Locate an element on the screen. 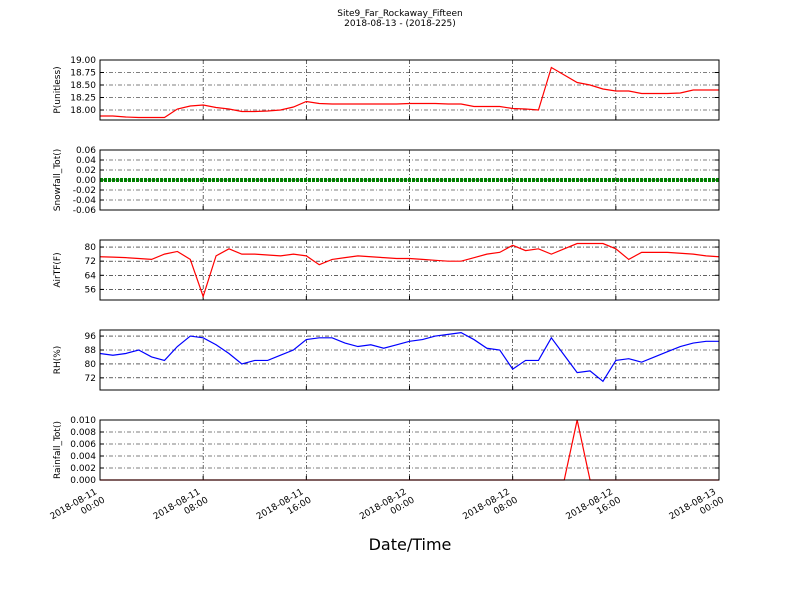 The image size is (800, 600). y-tick-label: 0.006 is located at coordinates (83, 445).